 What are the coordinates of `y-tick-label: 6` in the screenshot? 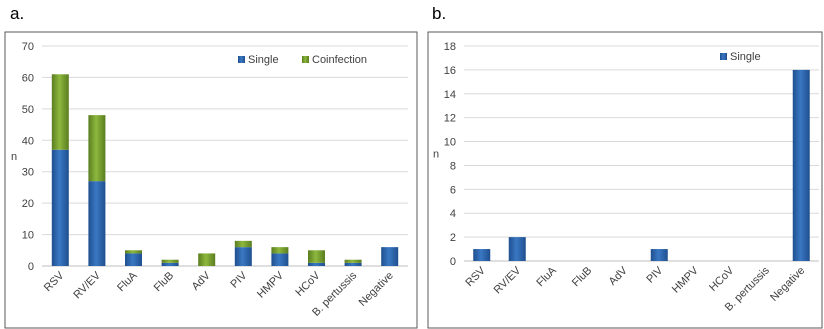 It's located at (453, 190).